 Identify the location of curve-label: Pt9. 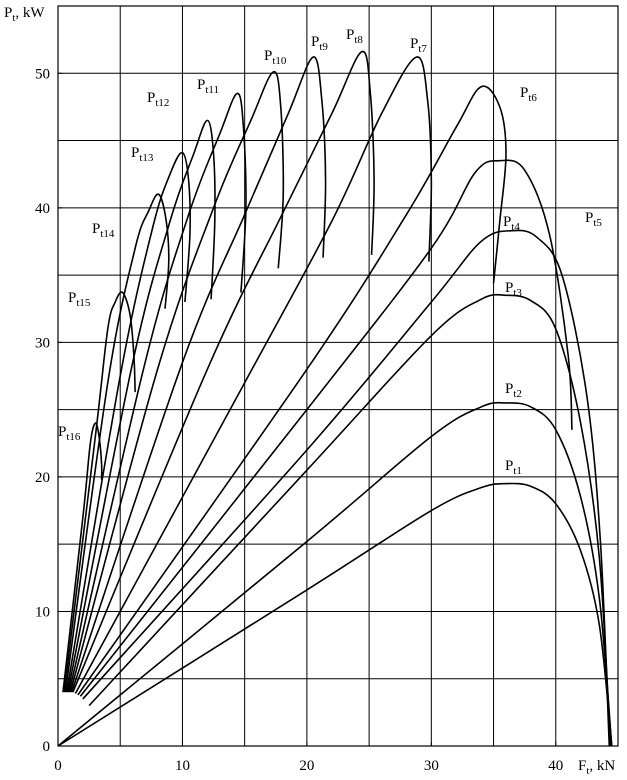
(319, 43).